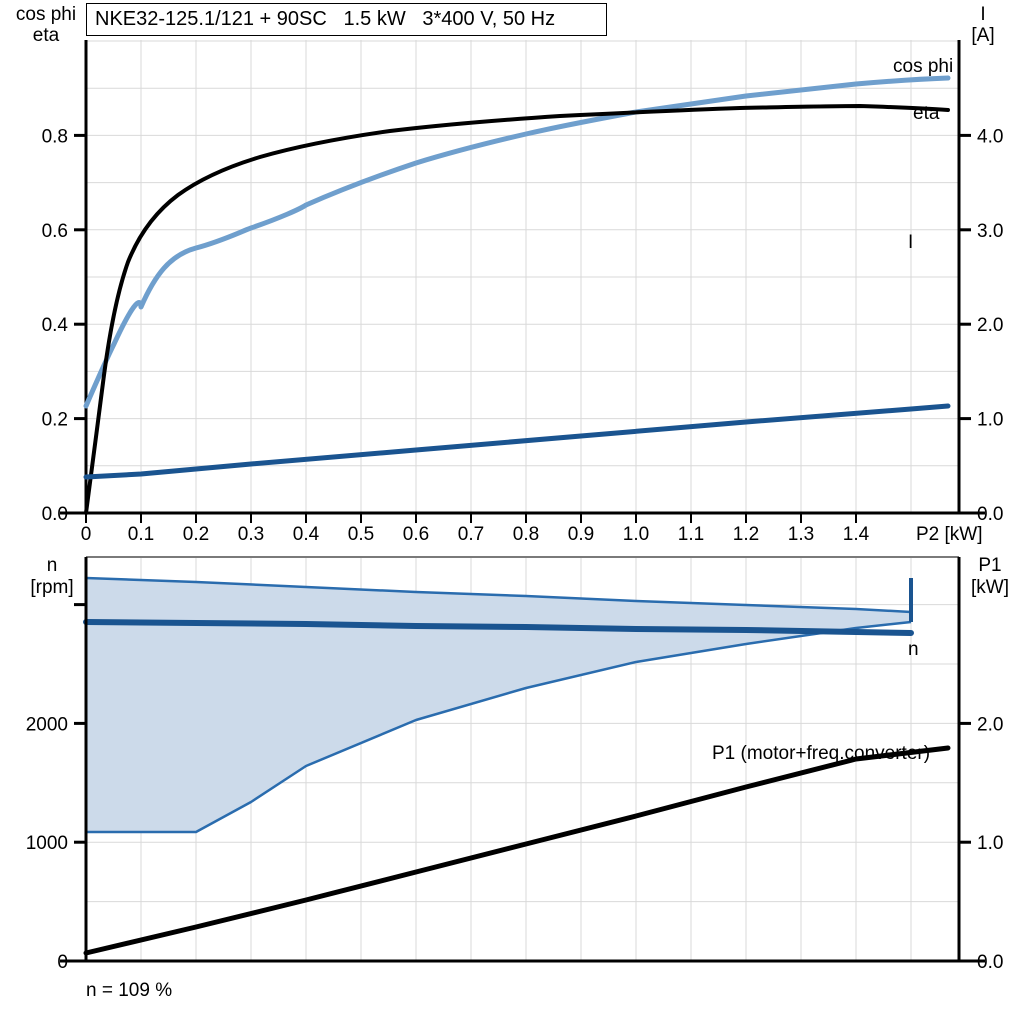 The image size is (1024, 1024). Describe the element at coordinates (46, 35) in the screenshot. I see `top-left-axis-title-2: eta` at that location.